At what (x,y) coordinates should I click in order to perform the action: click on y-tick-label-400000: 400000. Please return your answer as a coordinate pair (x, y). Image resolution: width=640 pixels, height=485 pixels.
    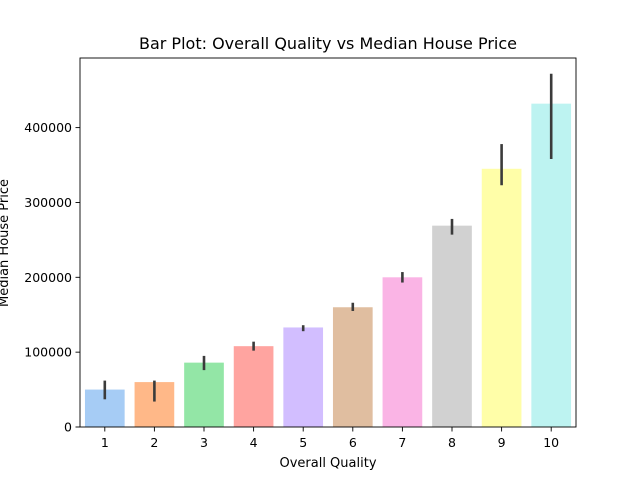
    Looking at the image, I should click on (48, 127).